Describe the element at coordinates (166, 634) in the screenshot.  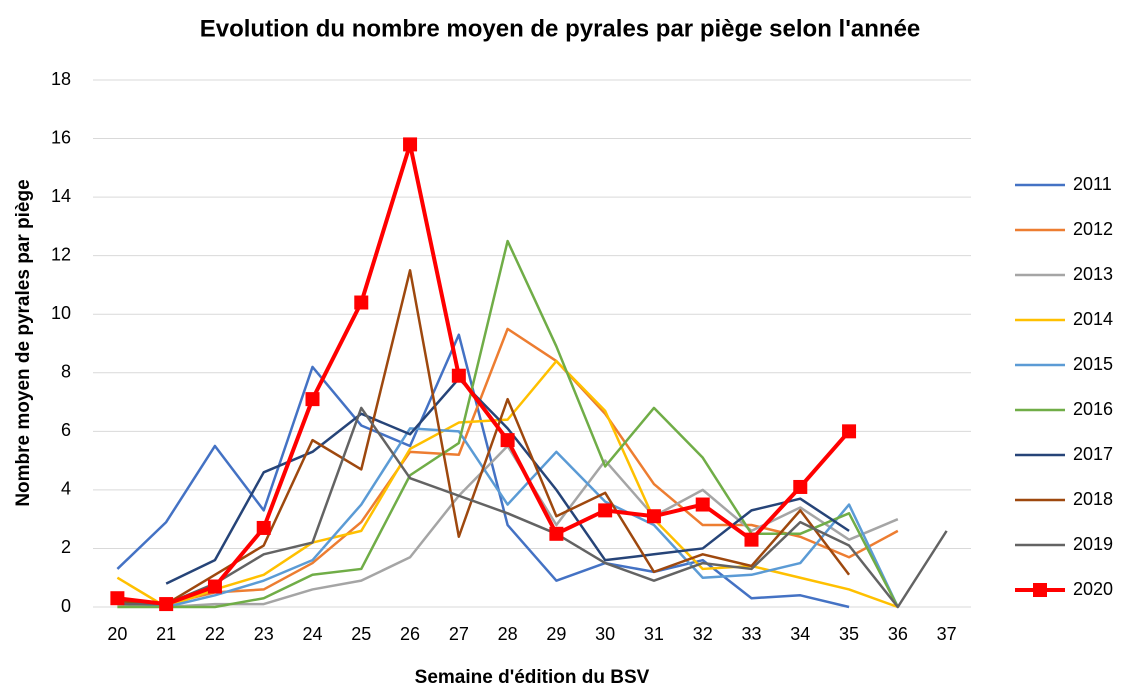
I see `x-tick-label: 21` at that location.